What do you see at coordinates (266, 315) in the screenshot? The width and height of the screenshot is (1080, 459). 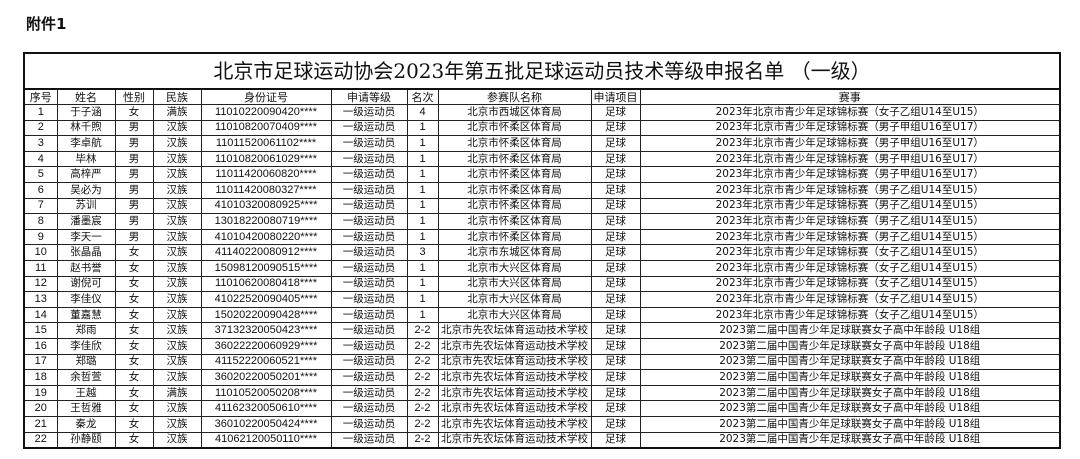 I see `cell-id-number: 15020220090428****` at bounding box center [266, 315].